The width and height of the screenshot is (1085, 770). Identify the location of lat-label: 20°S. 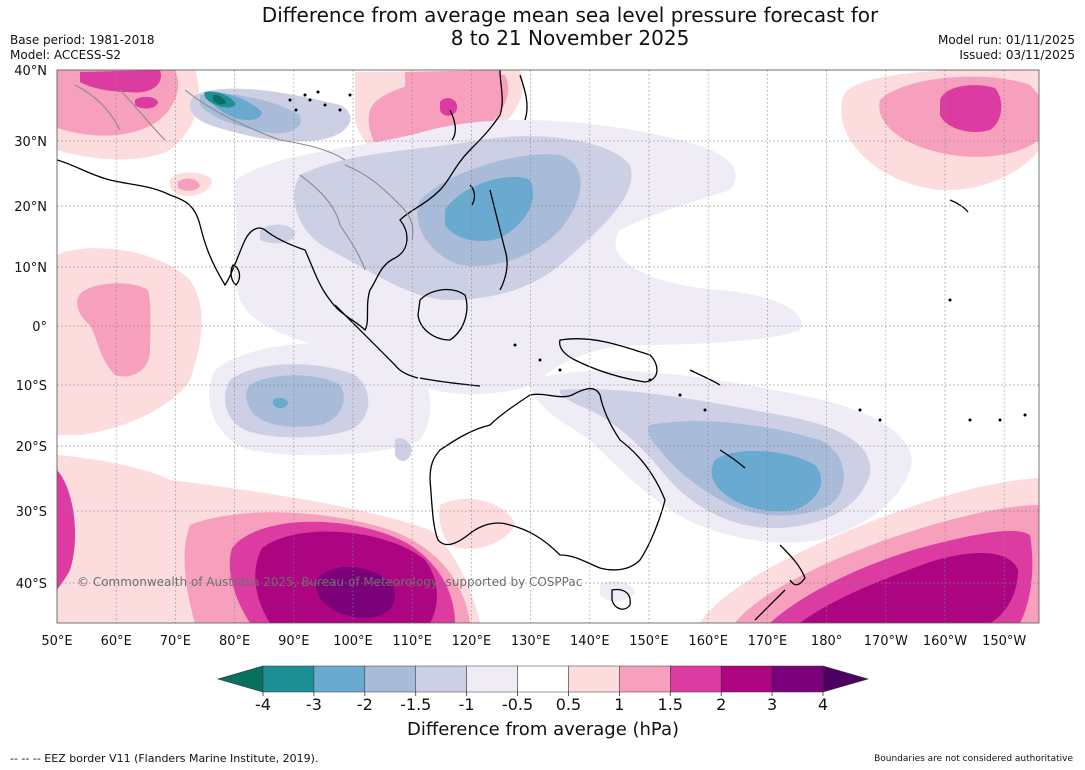
(31, 447).